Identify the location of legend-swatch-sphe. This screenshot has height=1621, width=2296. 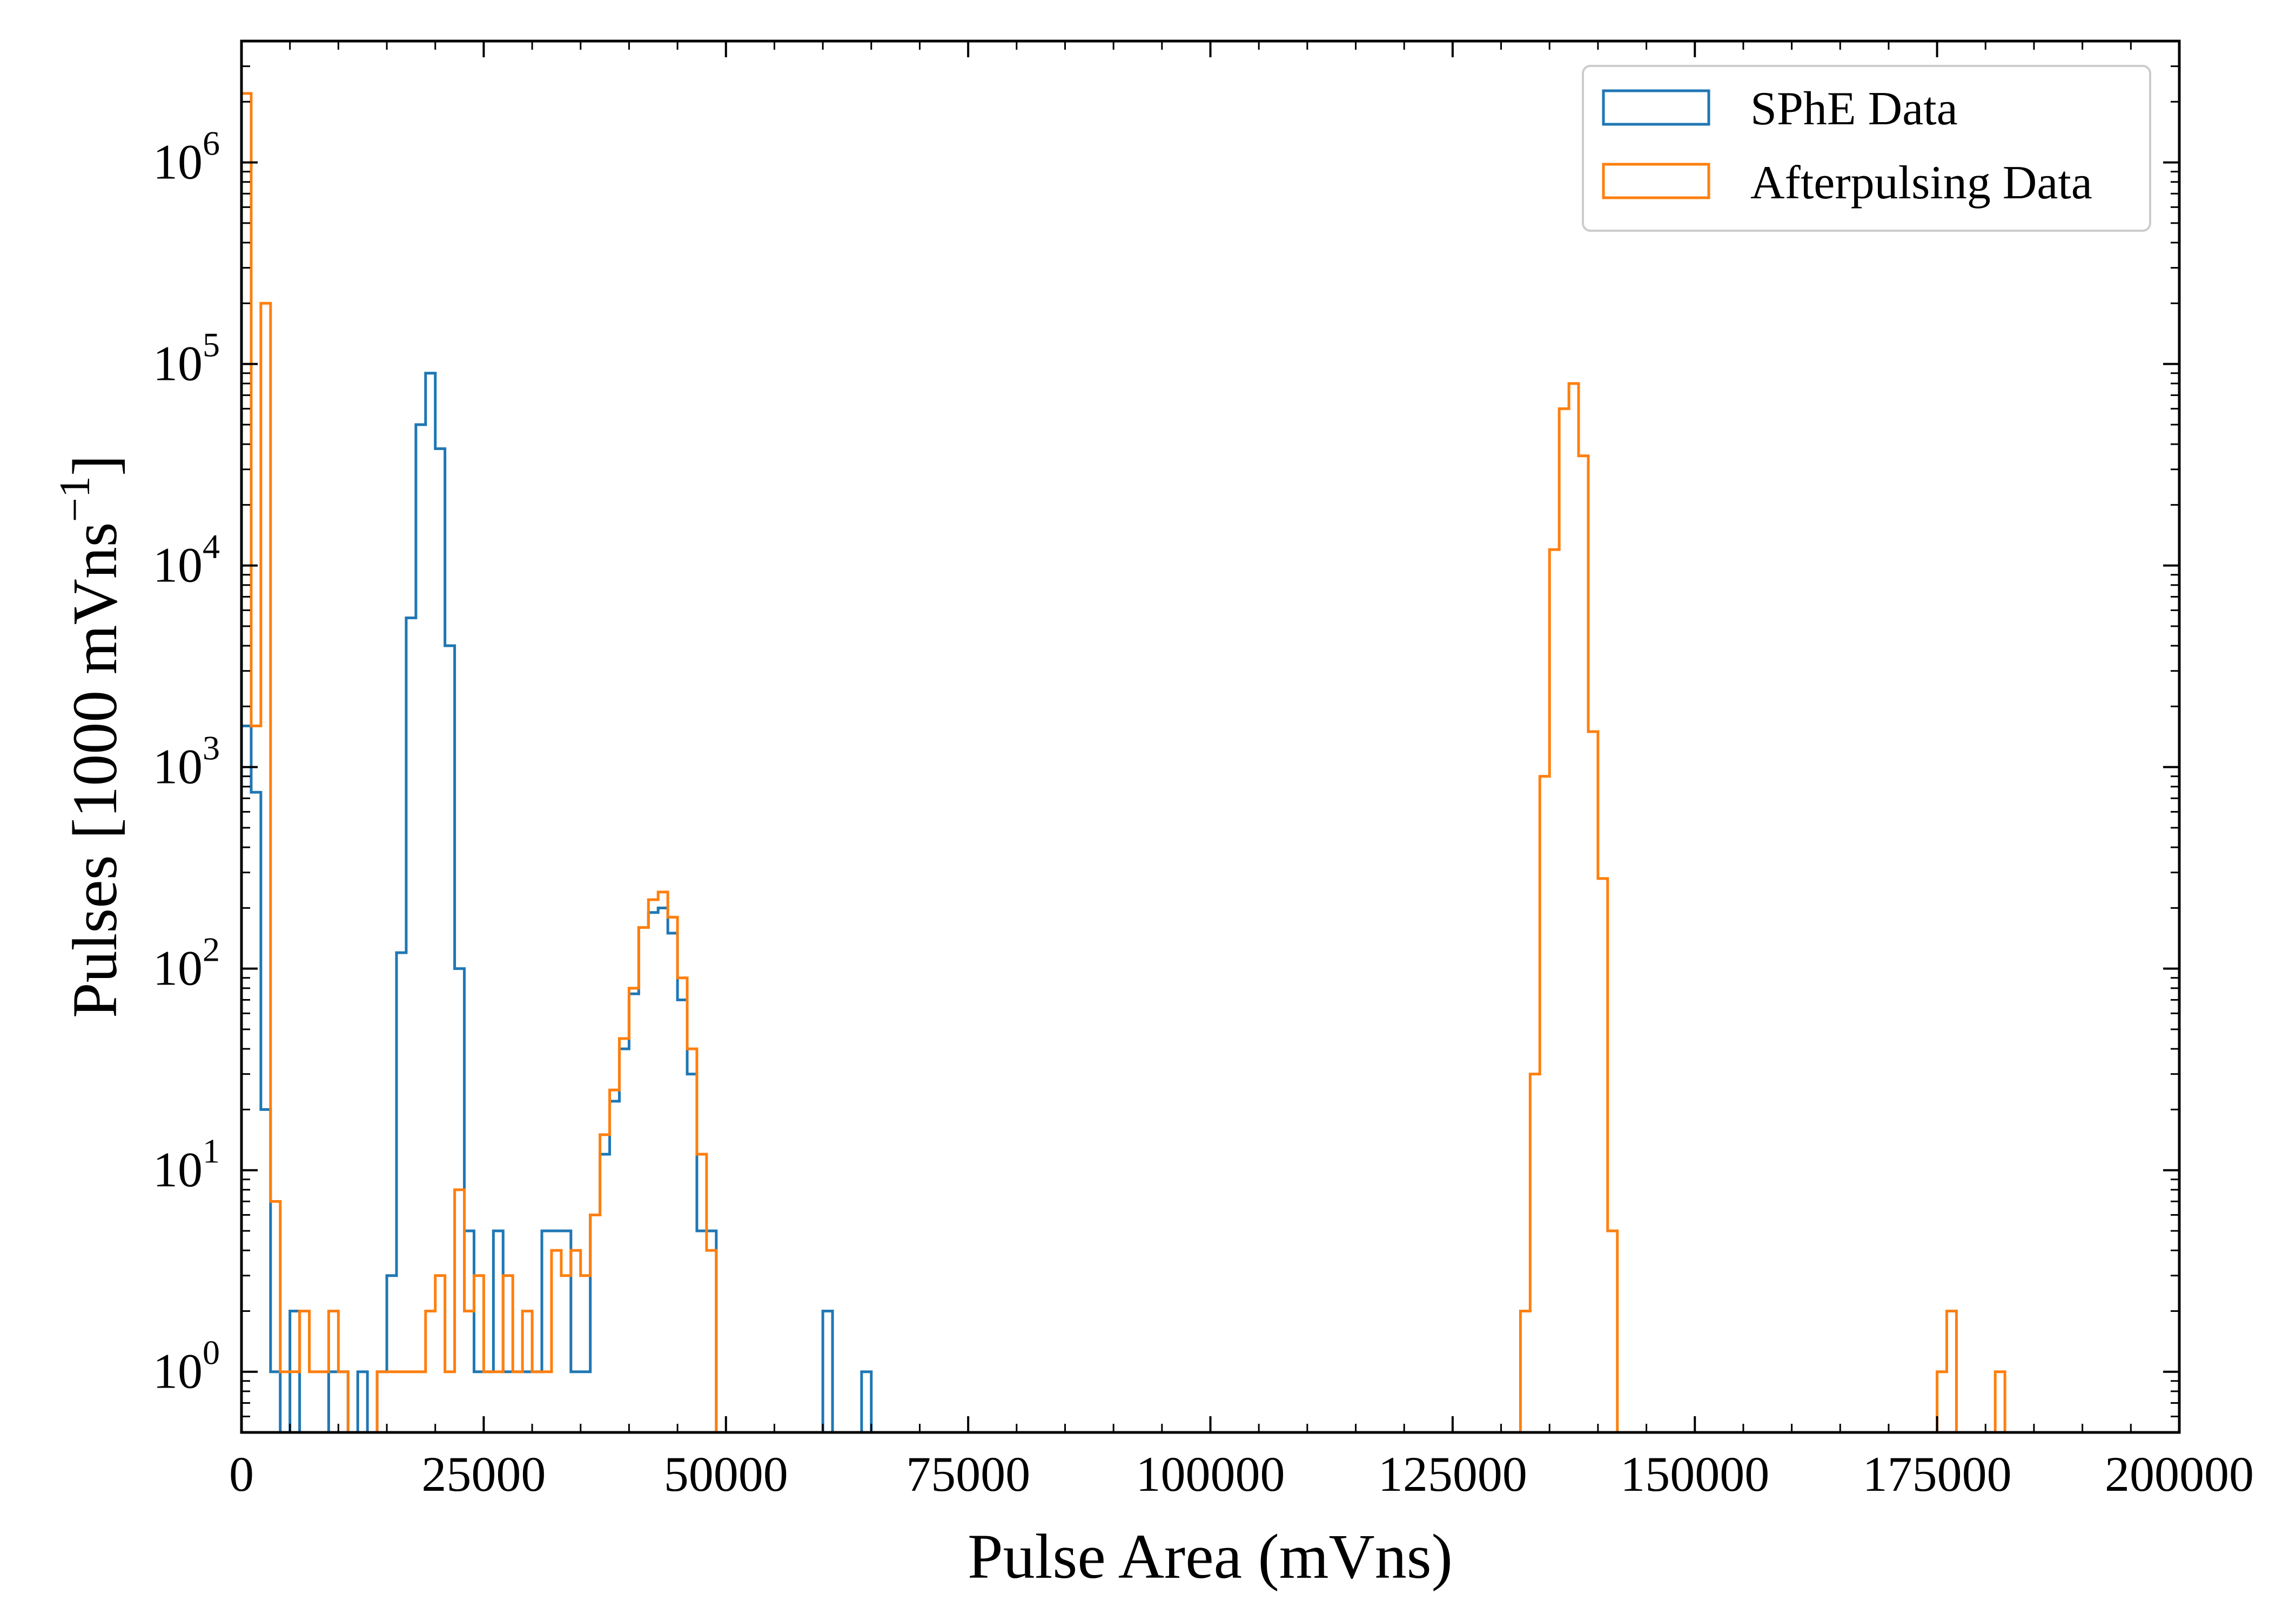
(1656, 107).